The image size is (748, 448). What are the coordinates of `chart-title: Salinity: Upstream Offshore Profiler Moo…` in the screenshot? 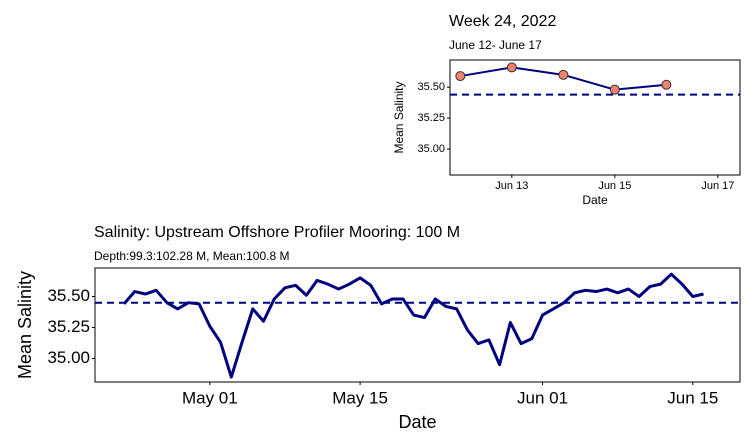 It's located at (277, 232).